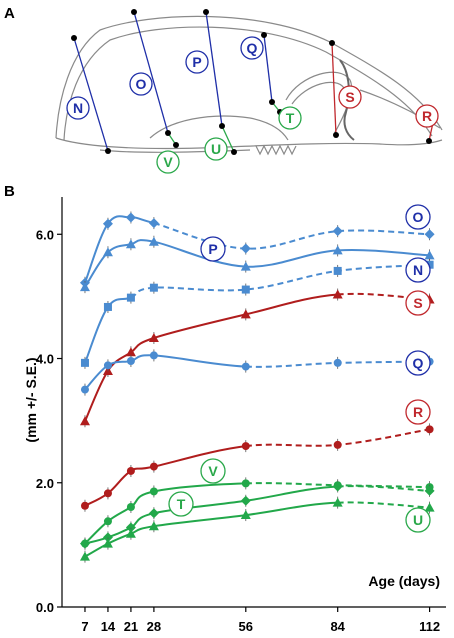 The image size is (454, 638). What do you see at coordinates (290, 118) in the screenshot?
I see `svg-text: T` at bounding box center [290, 118].